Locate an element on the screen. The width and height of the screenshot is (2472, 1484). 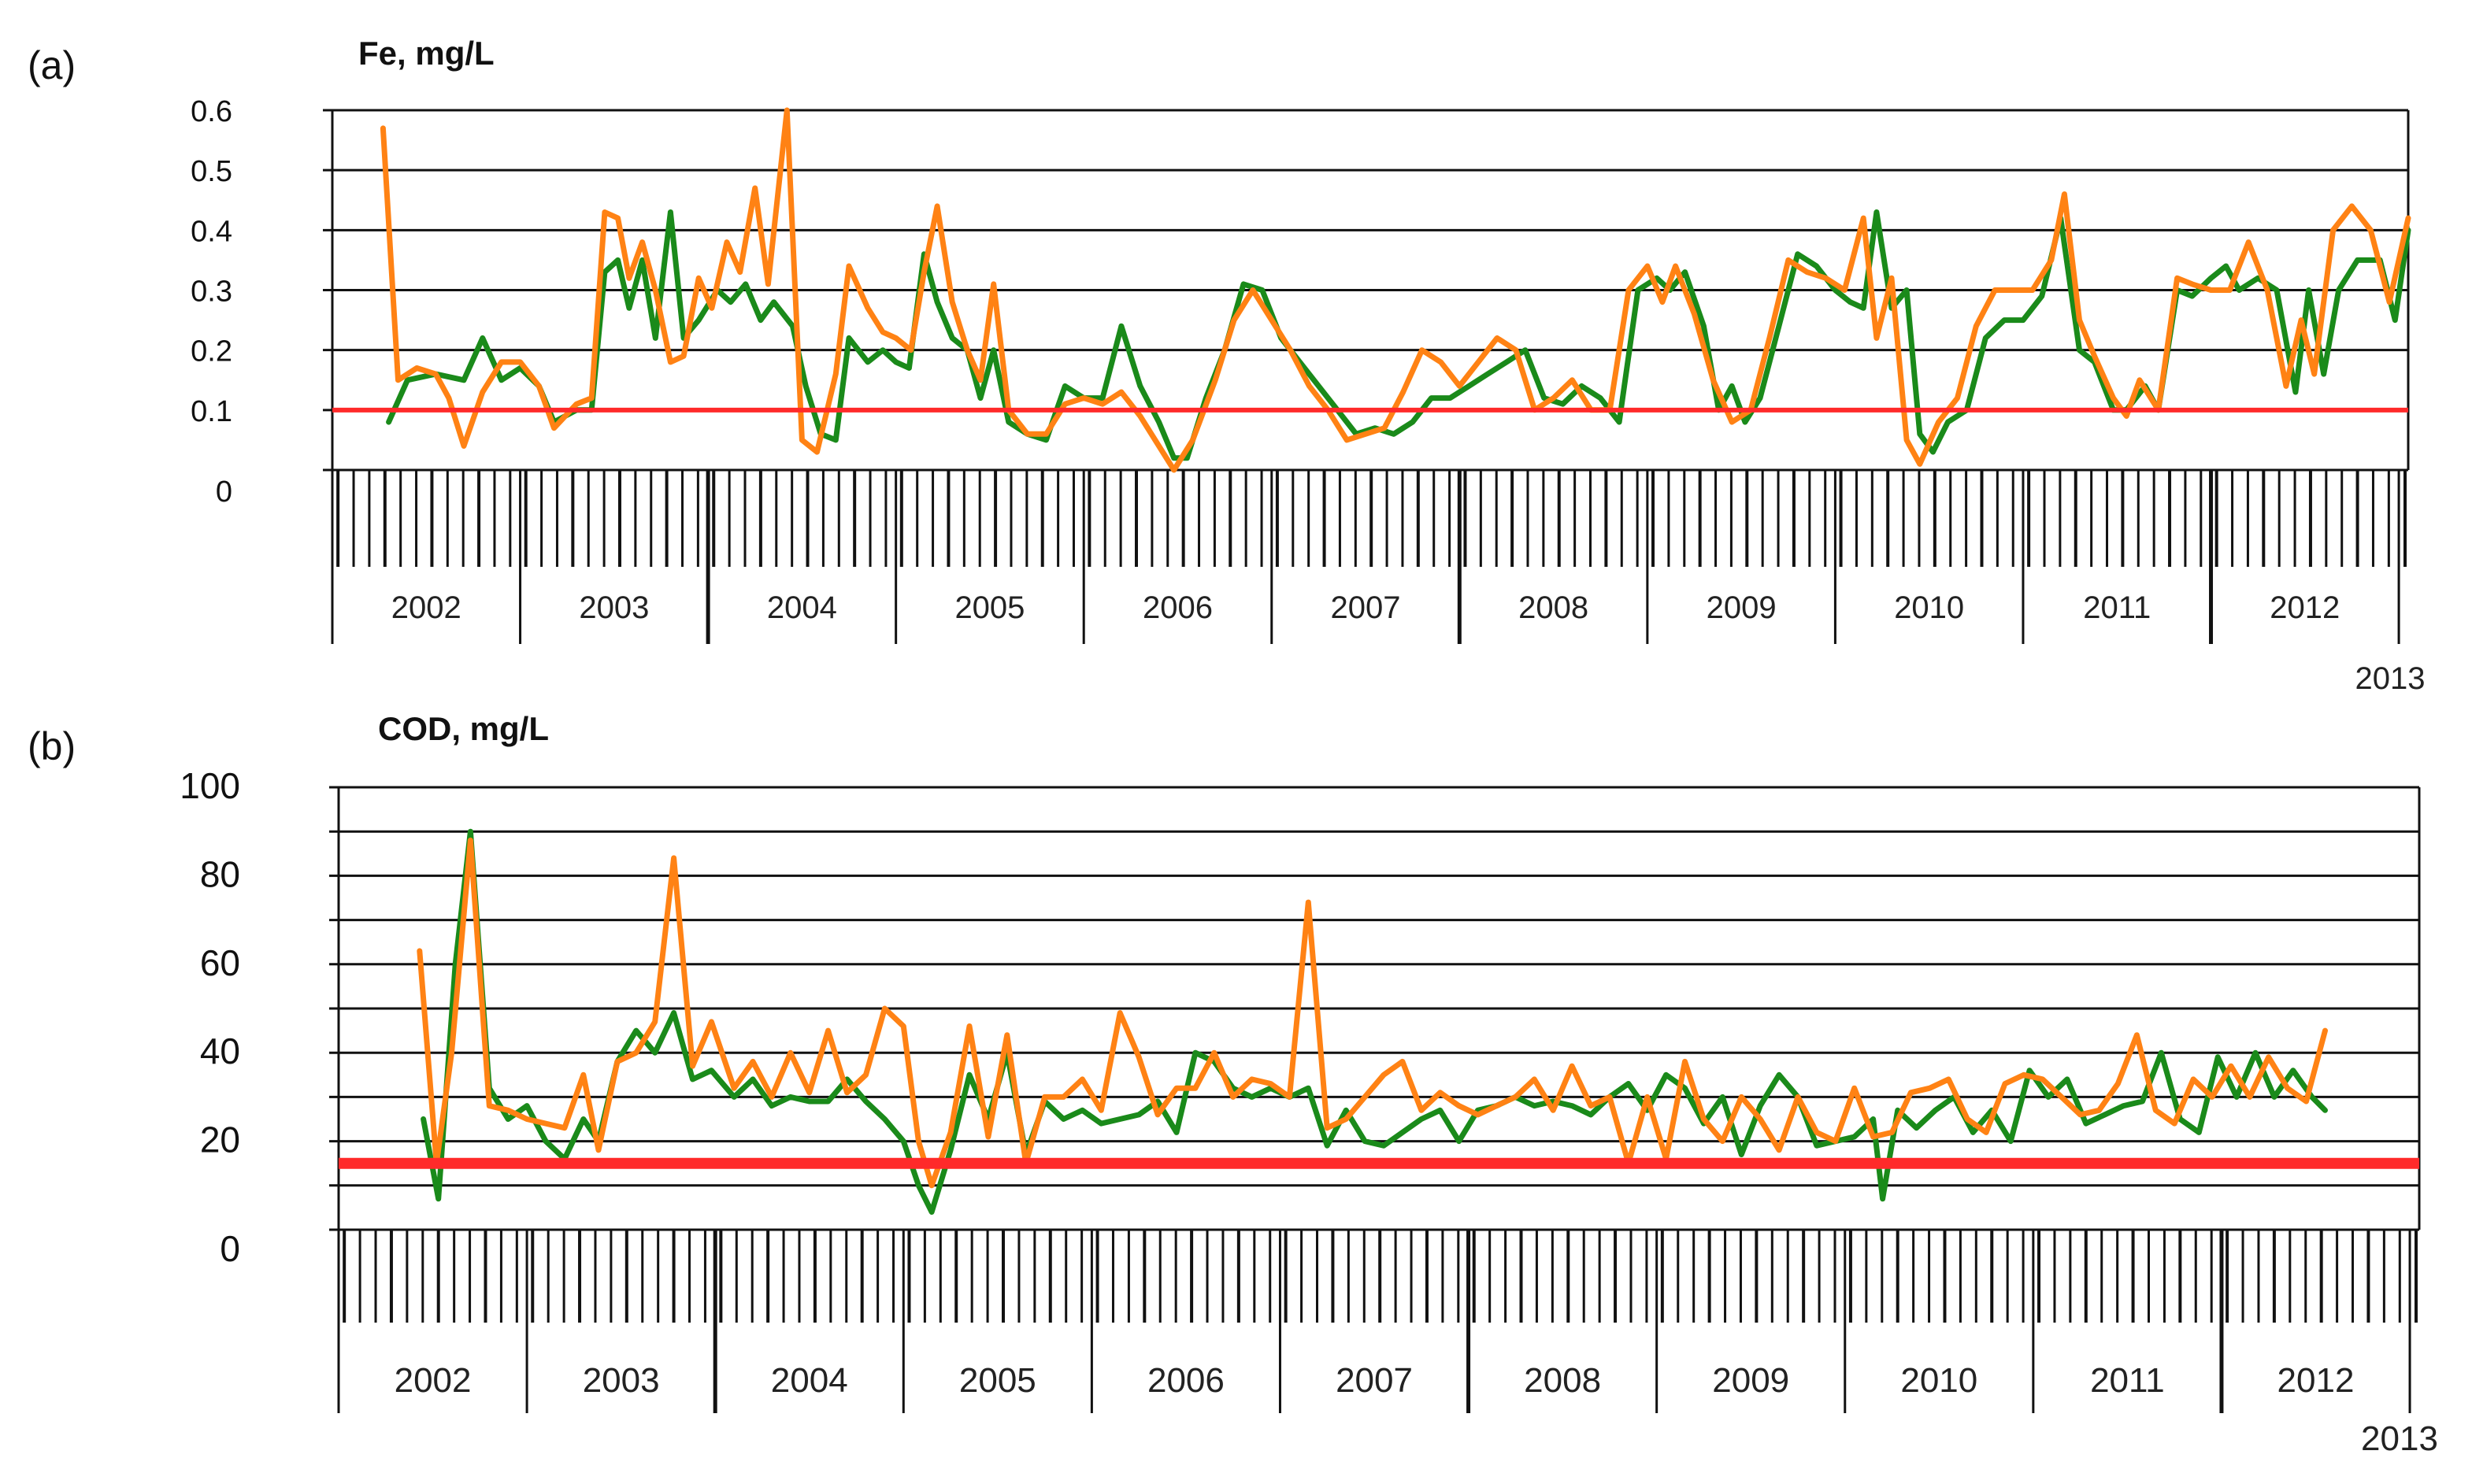
panel-b-label: (b) is located at coordinates (52, 746).